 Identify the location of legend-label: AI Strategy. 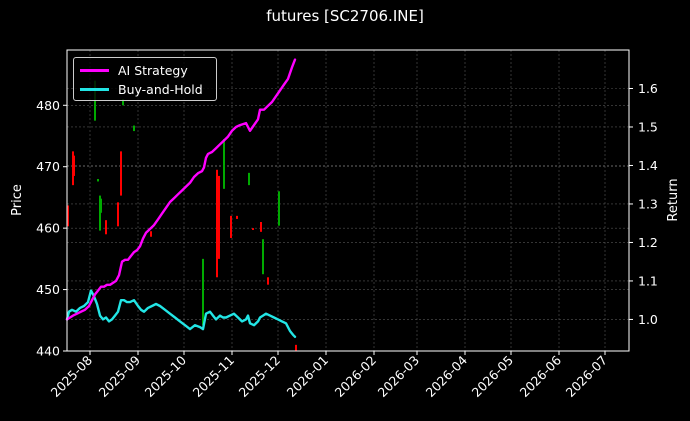
(153, 70).